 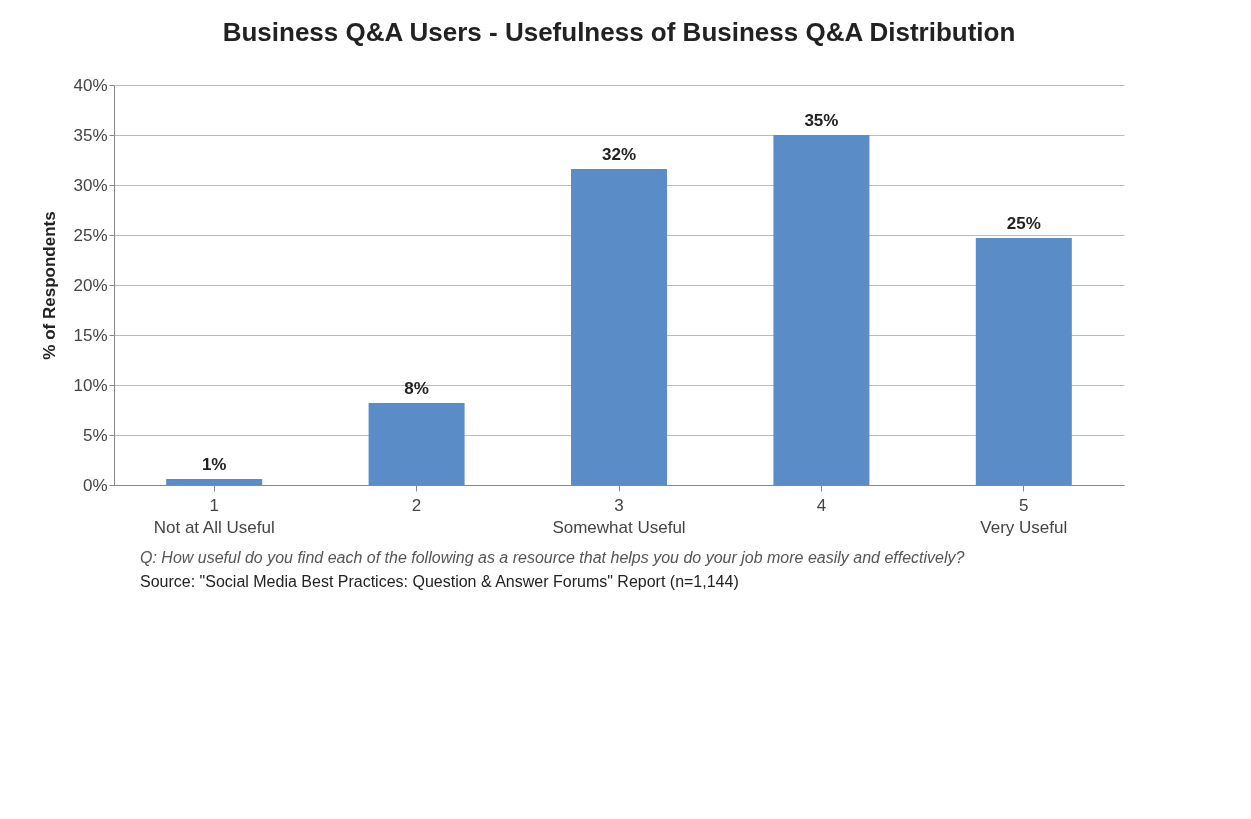 What do you see at coordinates (90, 135) in the screenshot?
I see `y-tick-label: 35%` at bounding box center [90, 135].